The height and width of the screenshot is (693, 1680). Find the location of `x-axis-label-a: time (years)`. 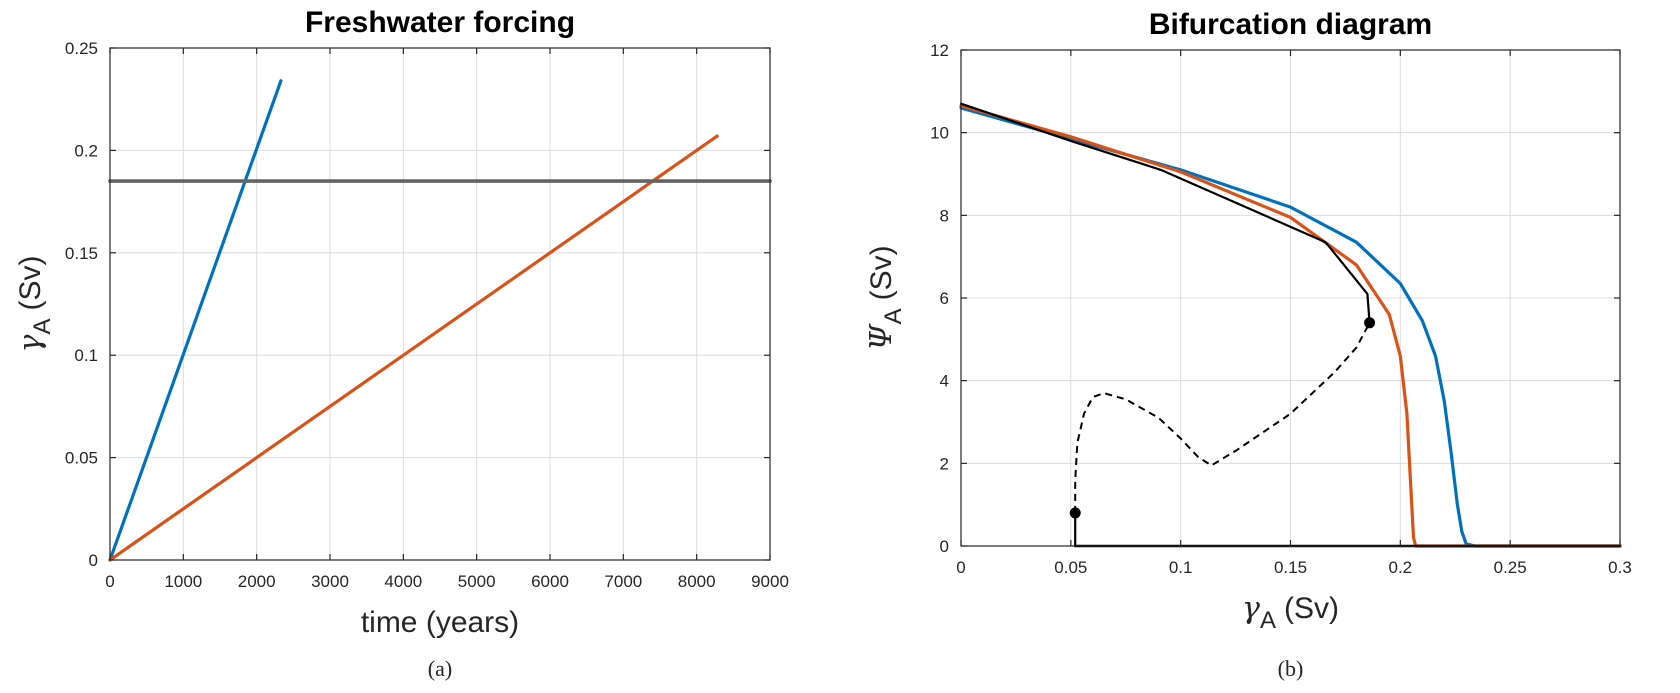

x-axis-label-a: time (years) is located at coordinates (440, 622).